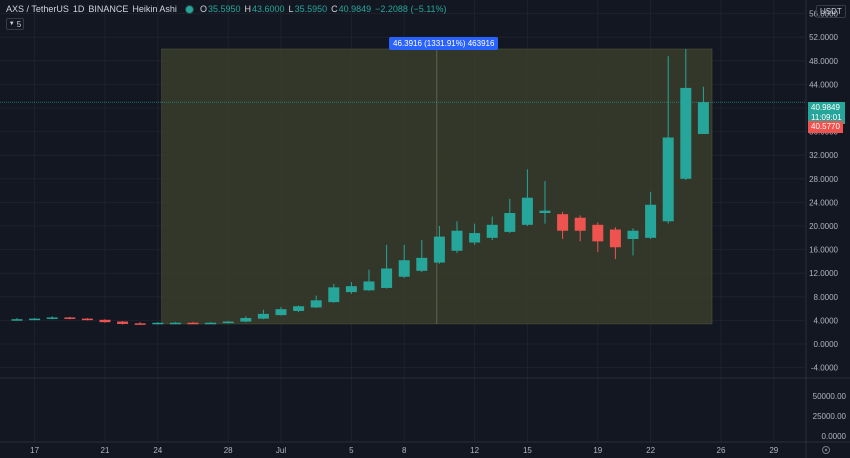  What do you see at coordinates (203, 9) in the screenshot?
I see `open-label: O` at bounding box center [203, 9].